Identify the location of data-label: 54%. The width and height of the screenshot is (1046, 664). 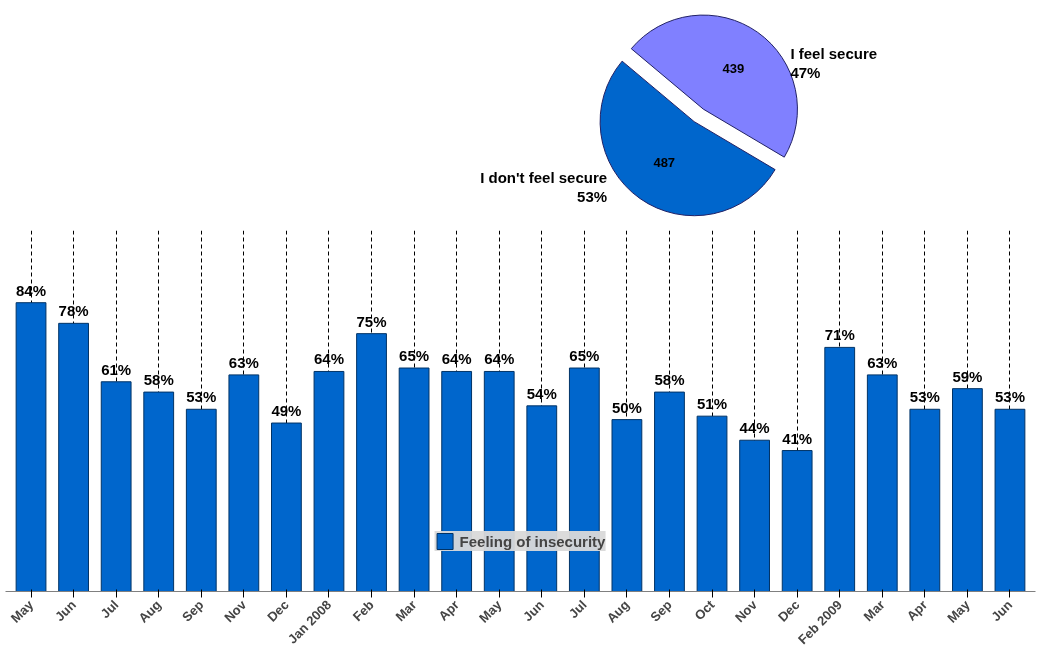
(541, 393).